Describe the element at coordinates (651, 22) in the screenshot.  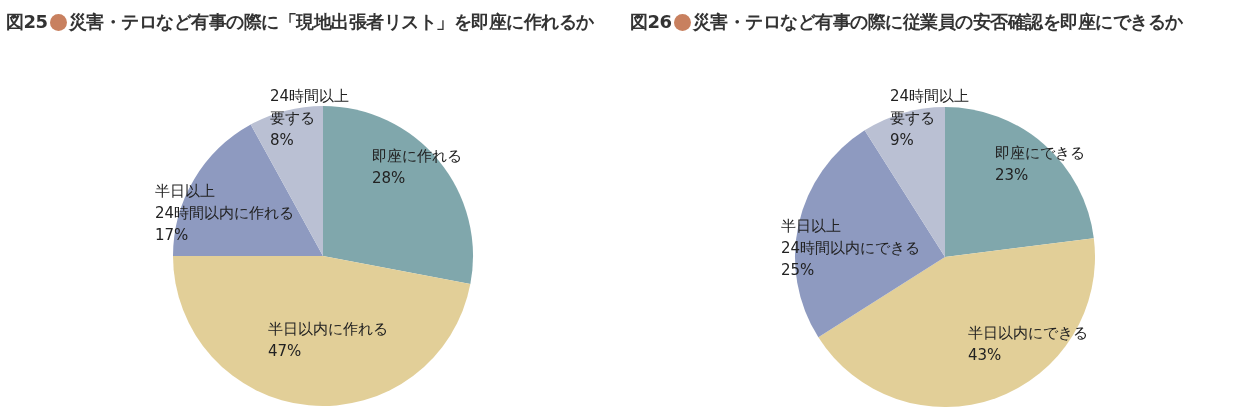
I see `caption: 図26` at that location.